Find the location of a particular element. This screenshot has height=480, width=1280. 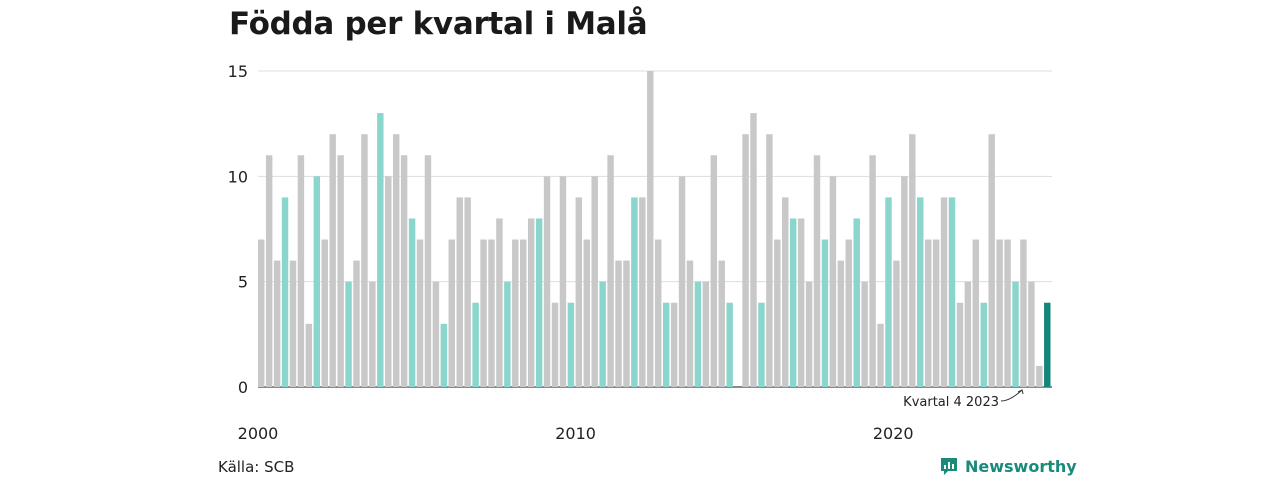

source-label: Källa: SCB is located at coordinates (256, 467).